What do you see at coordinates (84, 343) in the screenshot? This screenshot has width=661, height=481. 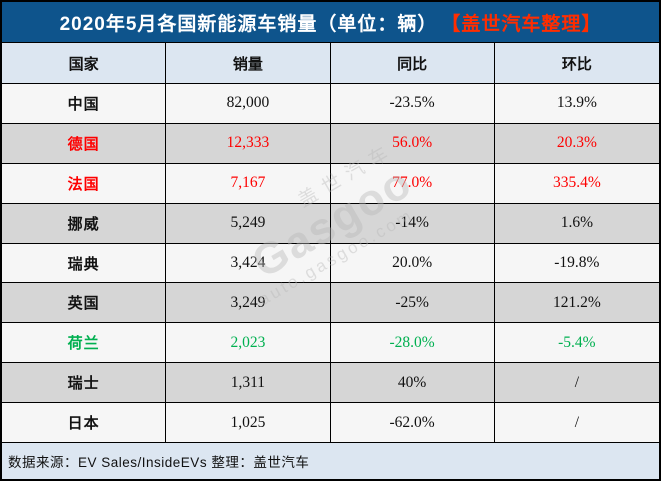 I see `country-cell: 荷兰` at bounding box center [84, 343].